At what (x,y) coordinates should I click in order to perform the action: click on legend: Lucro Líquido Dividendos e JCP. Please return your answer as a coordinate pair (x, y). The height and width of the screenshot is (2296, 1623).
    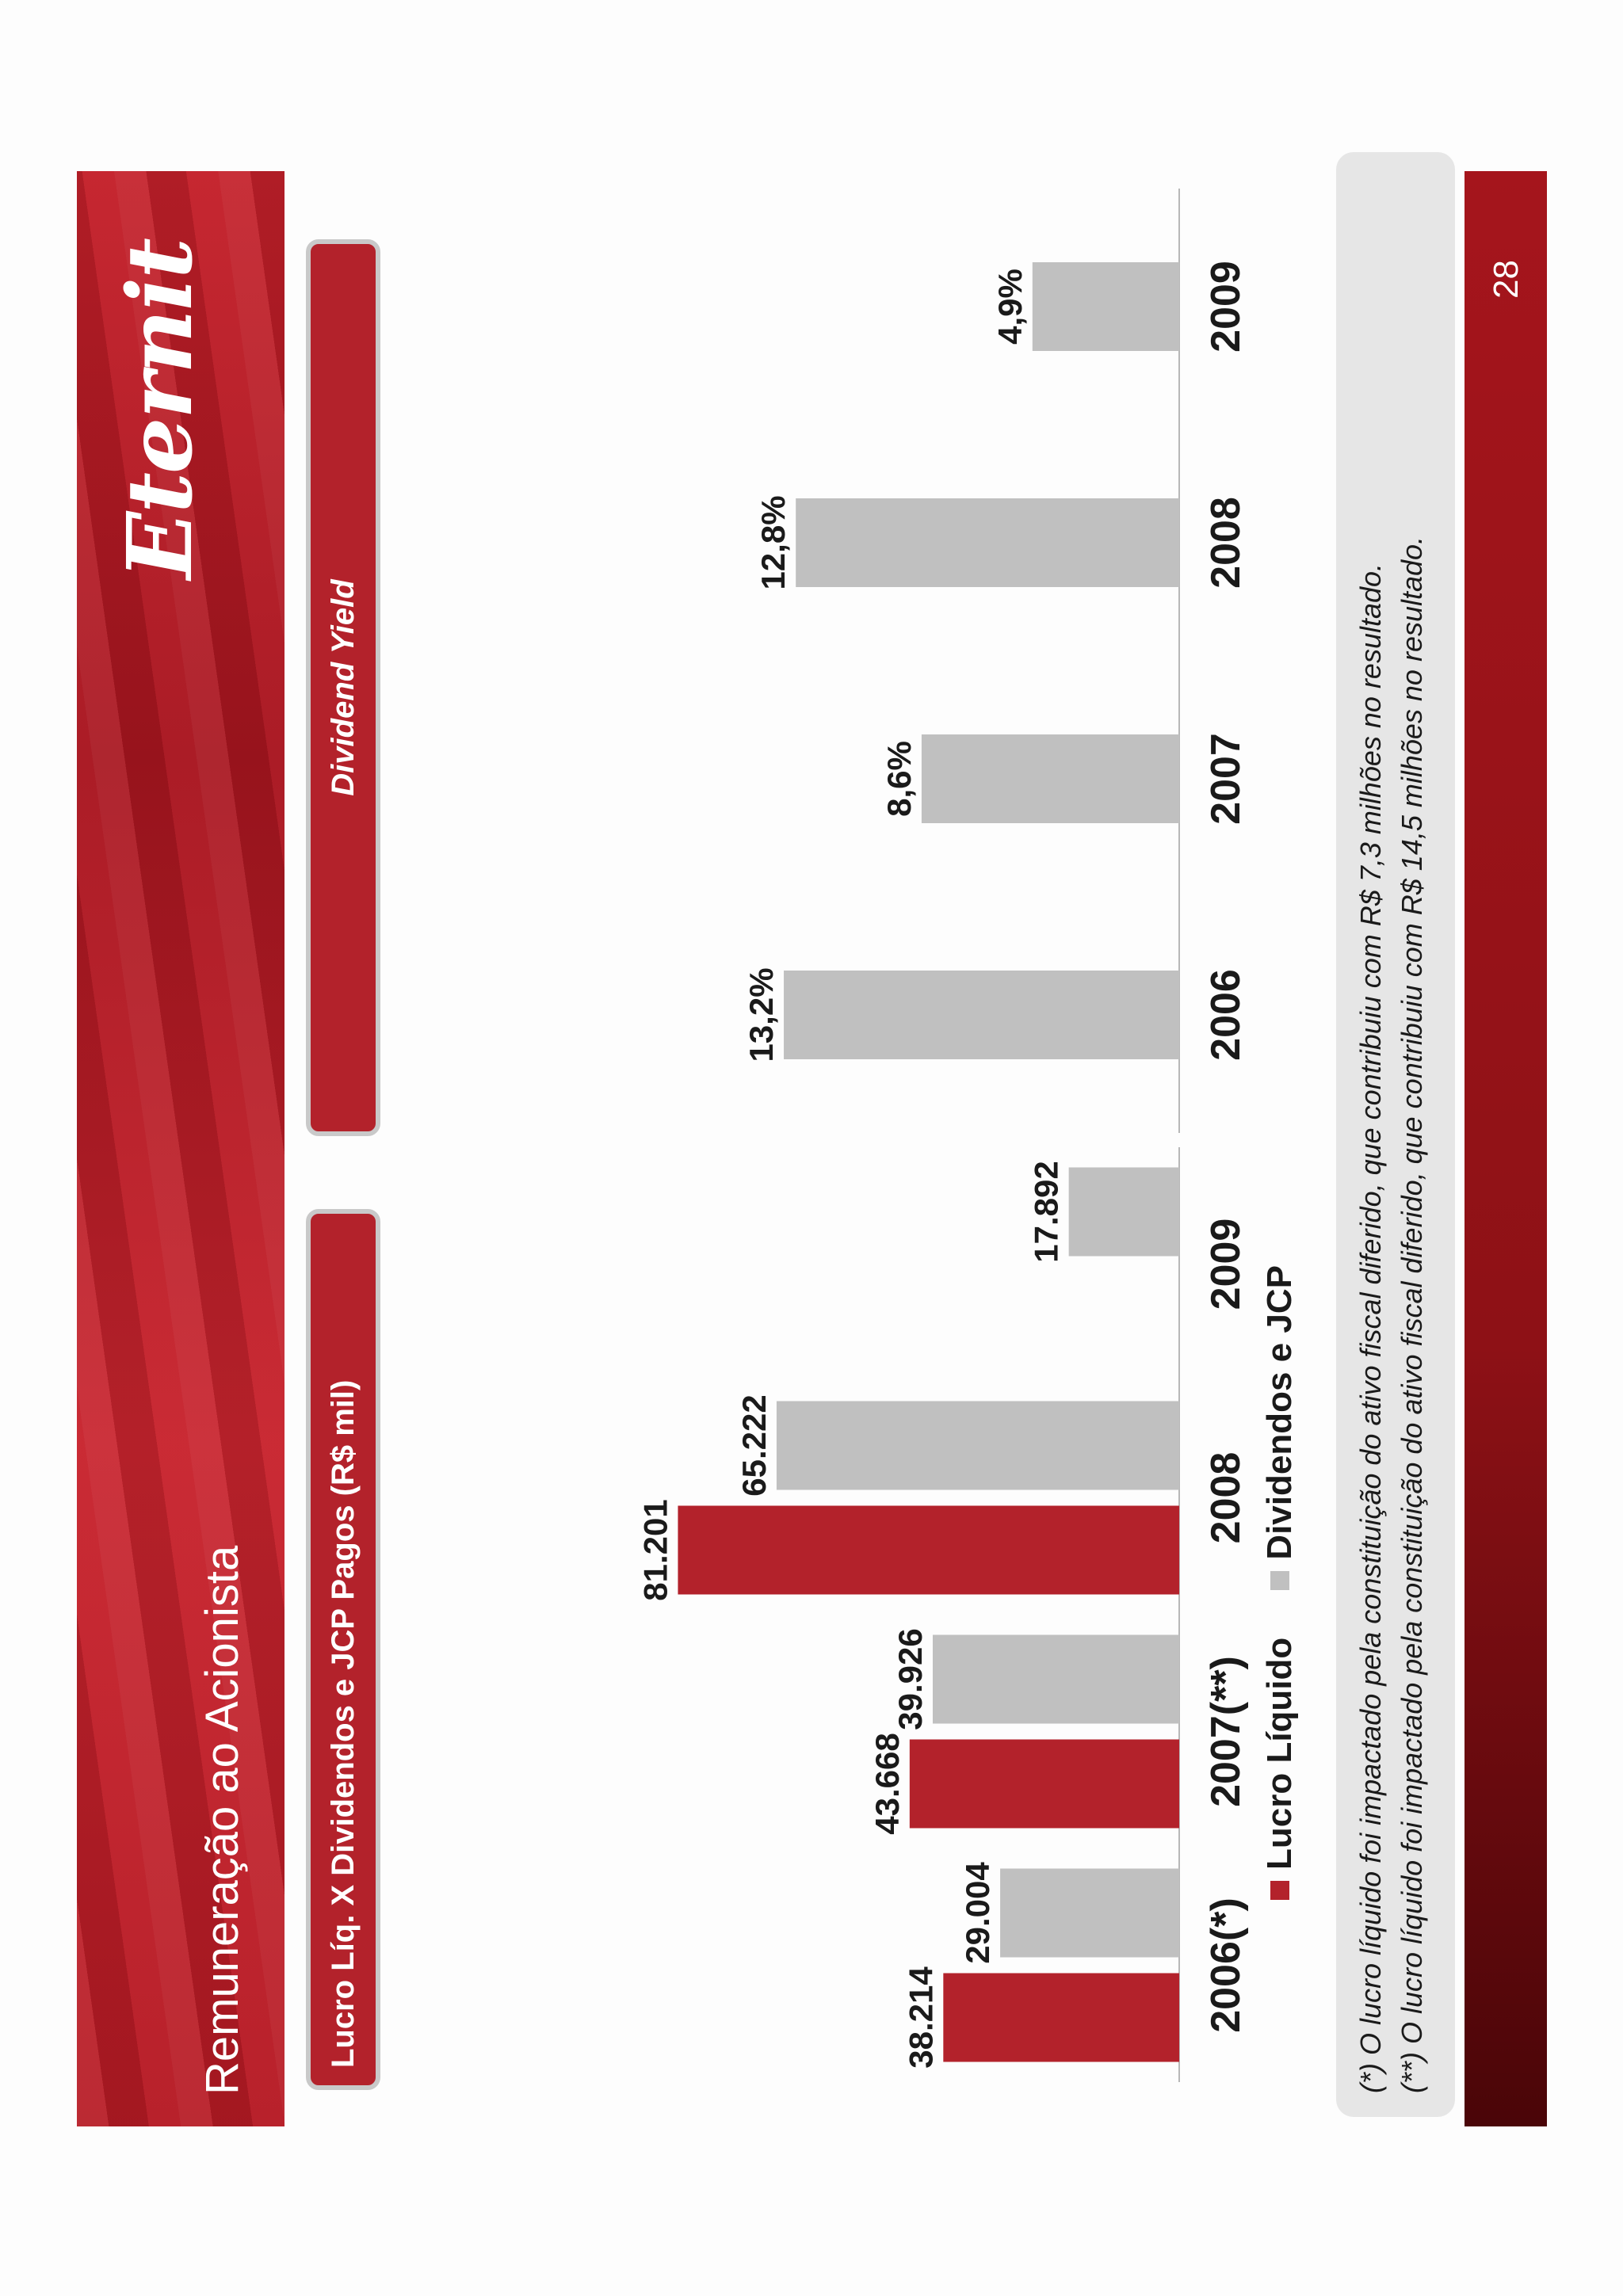
    Looking at the image, I should click on (1280, 1582).